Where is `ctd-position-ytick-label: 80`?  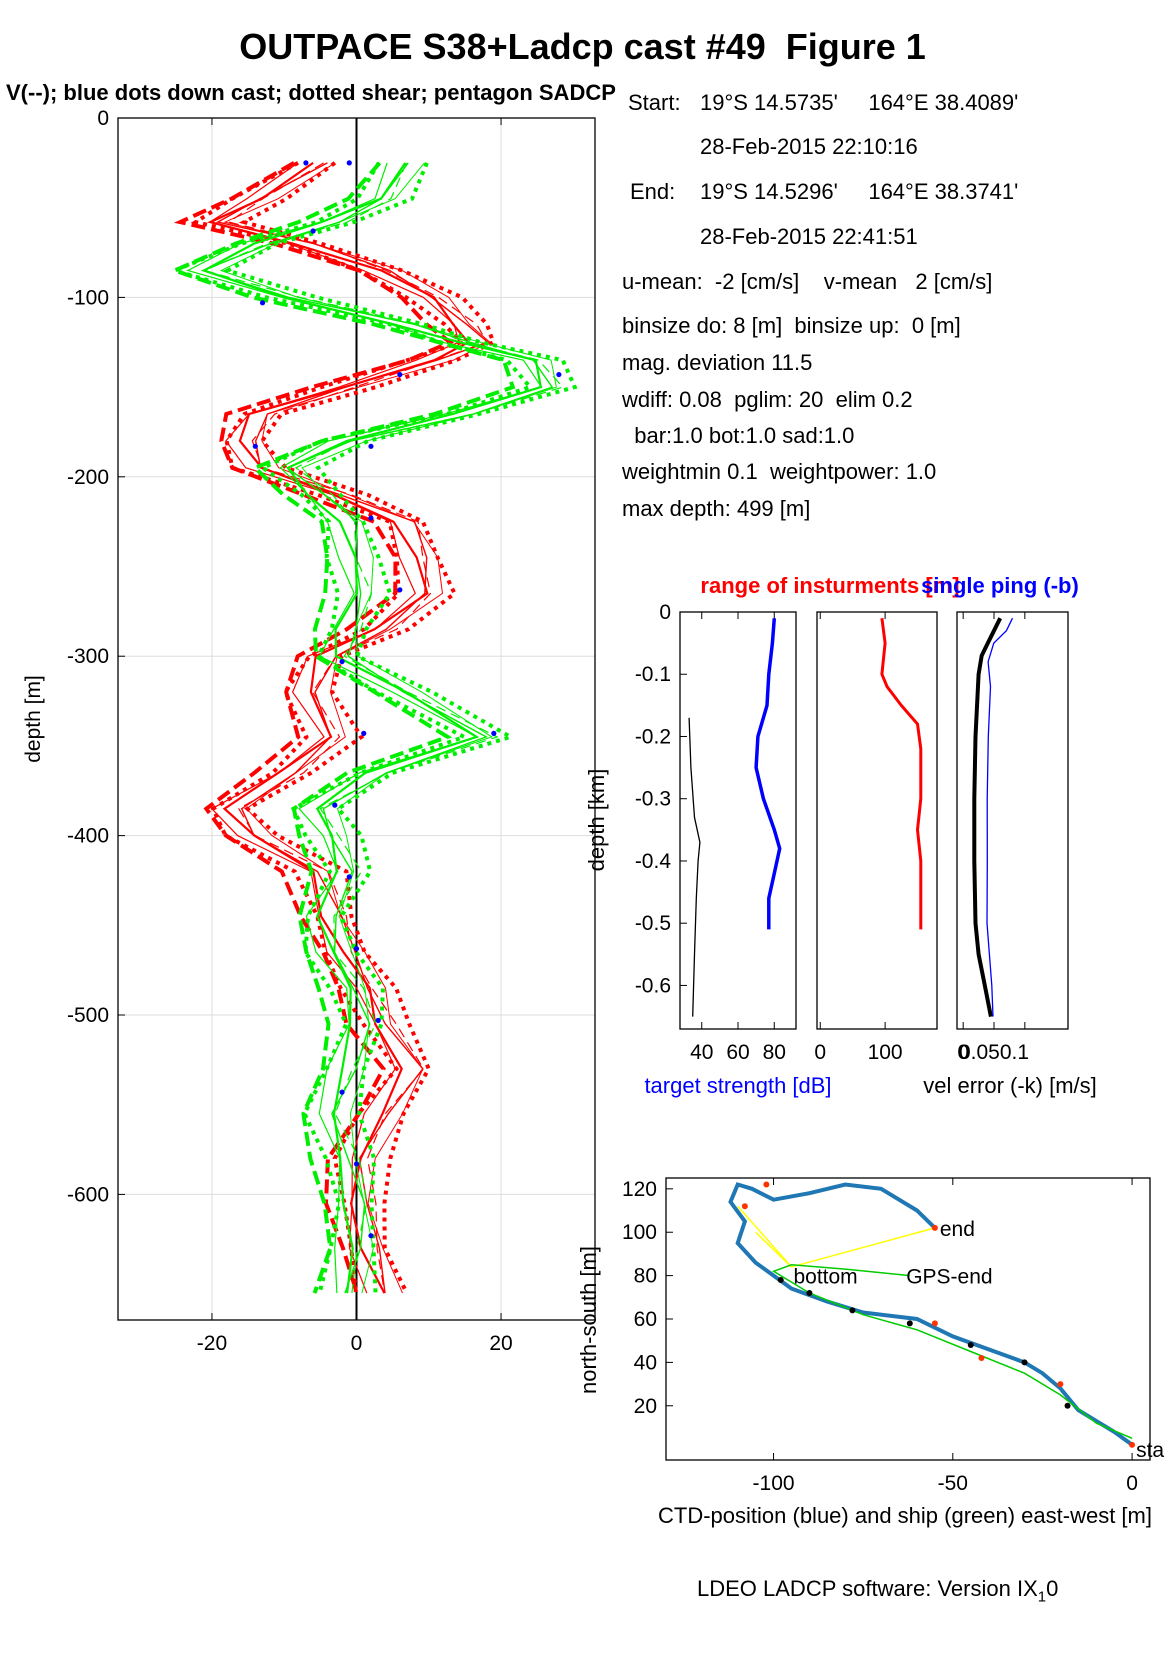
ctd-position-ytick-label: 80 is located at coordinates (645, 1276).